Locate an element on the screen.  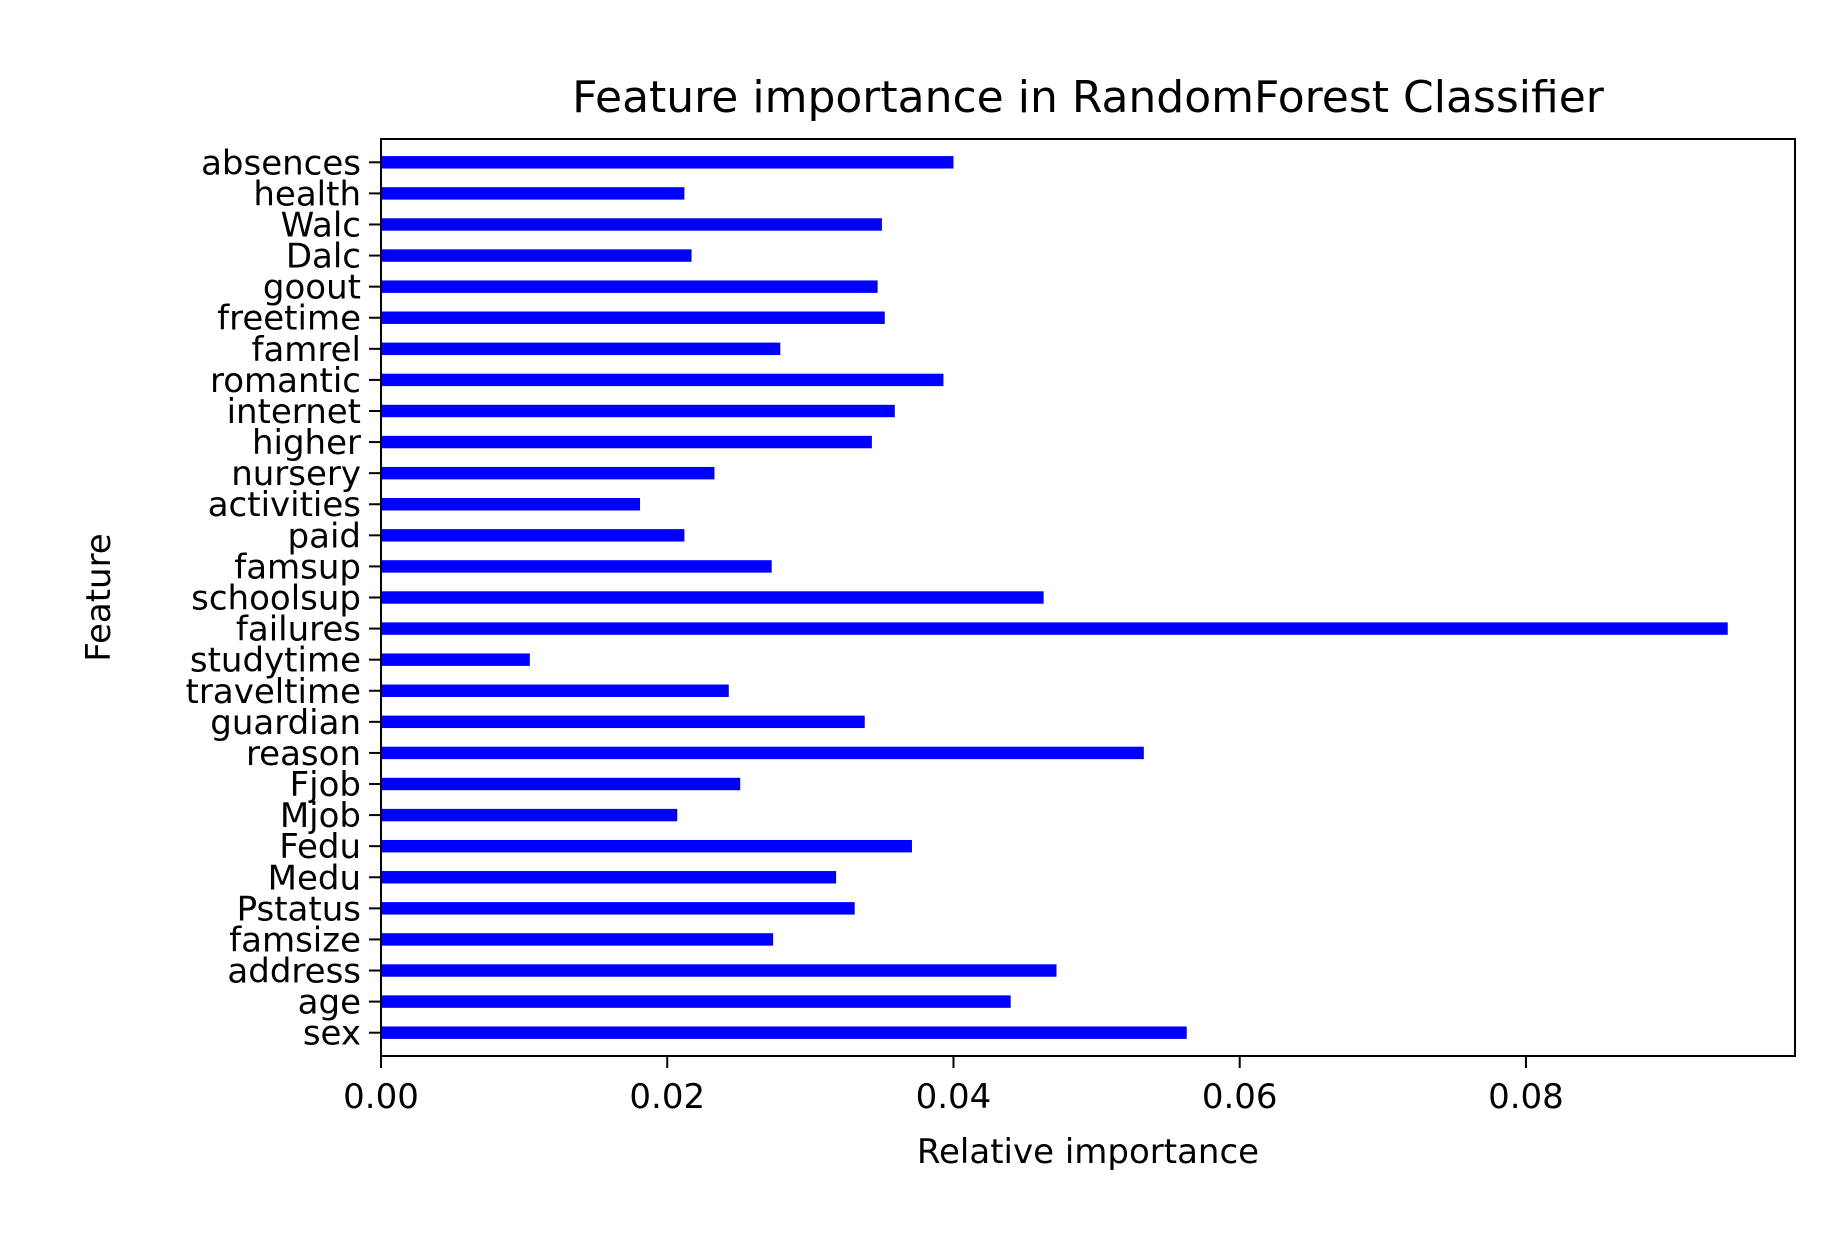
bar-romantic is located at coordinates (662, 380).